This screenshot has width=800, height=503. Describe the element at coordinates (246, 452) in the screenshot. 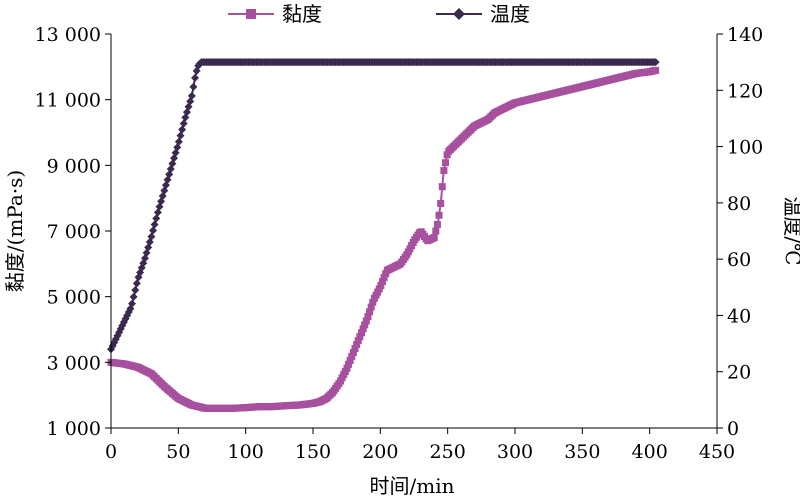

I see `x-tick-label: 100` at that location.